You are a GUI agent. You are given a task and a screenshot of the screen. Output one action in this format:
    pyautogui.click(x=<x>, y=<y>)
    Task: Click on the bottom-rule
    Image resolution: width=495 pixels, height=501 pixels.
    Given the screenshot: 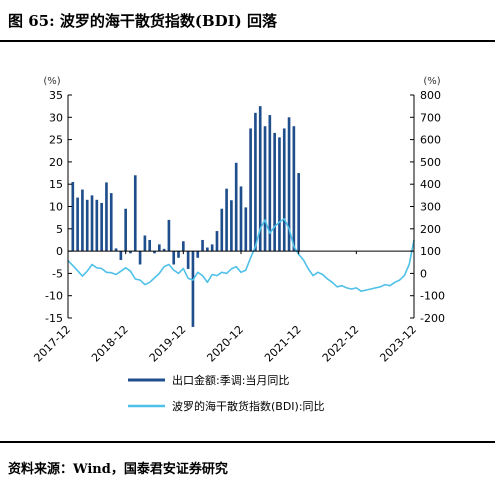 What is the action you would take?
    pyautogui.click(x=247, y=442)
    